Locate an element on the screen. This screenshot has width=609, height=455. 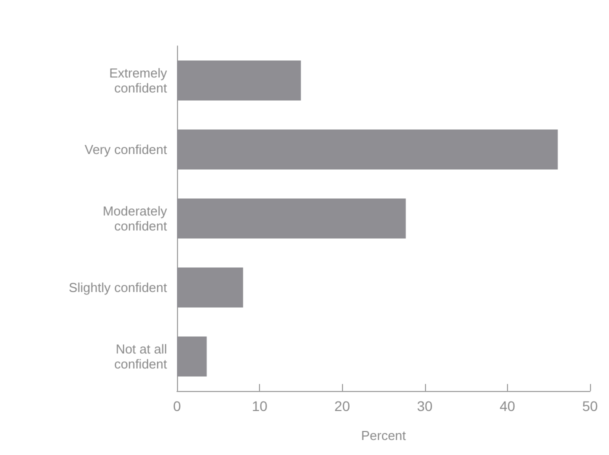
x-tick-label: 40 is located at coordinates (508, 406).